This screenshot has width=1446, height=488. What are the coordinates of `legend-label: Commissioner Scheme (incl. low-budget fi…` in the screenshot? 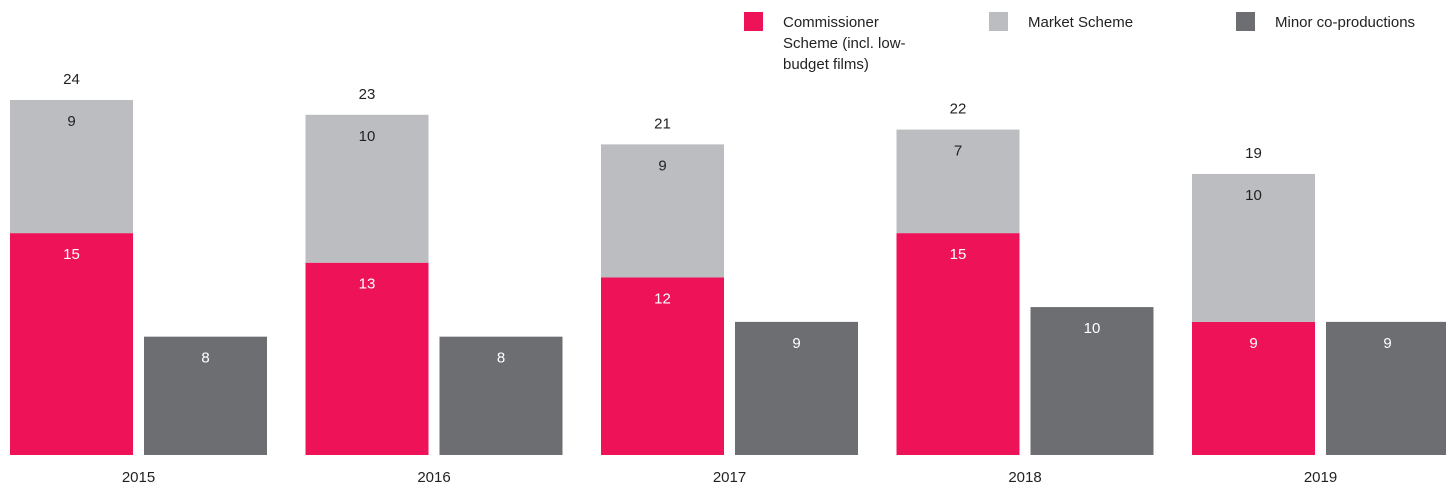 It's located at (844, 43).